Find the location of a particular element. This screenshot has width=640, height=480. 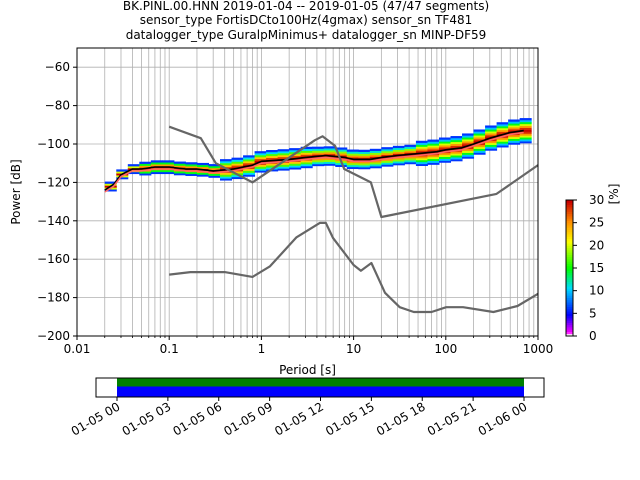

colorbar-label: [%] is located at coordinates (614, 194).